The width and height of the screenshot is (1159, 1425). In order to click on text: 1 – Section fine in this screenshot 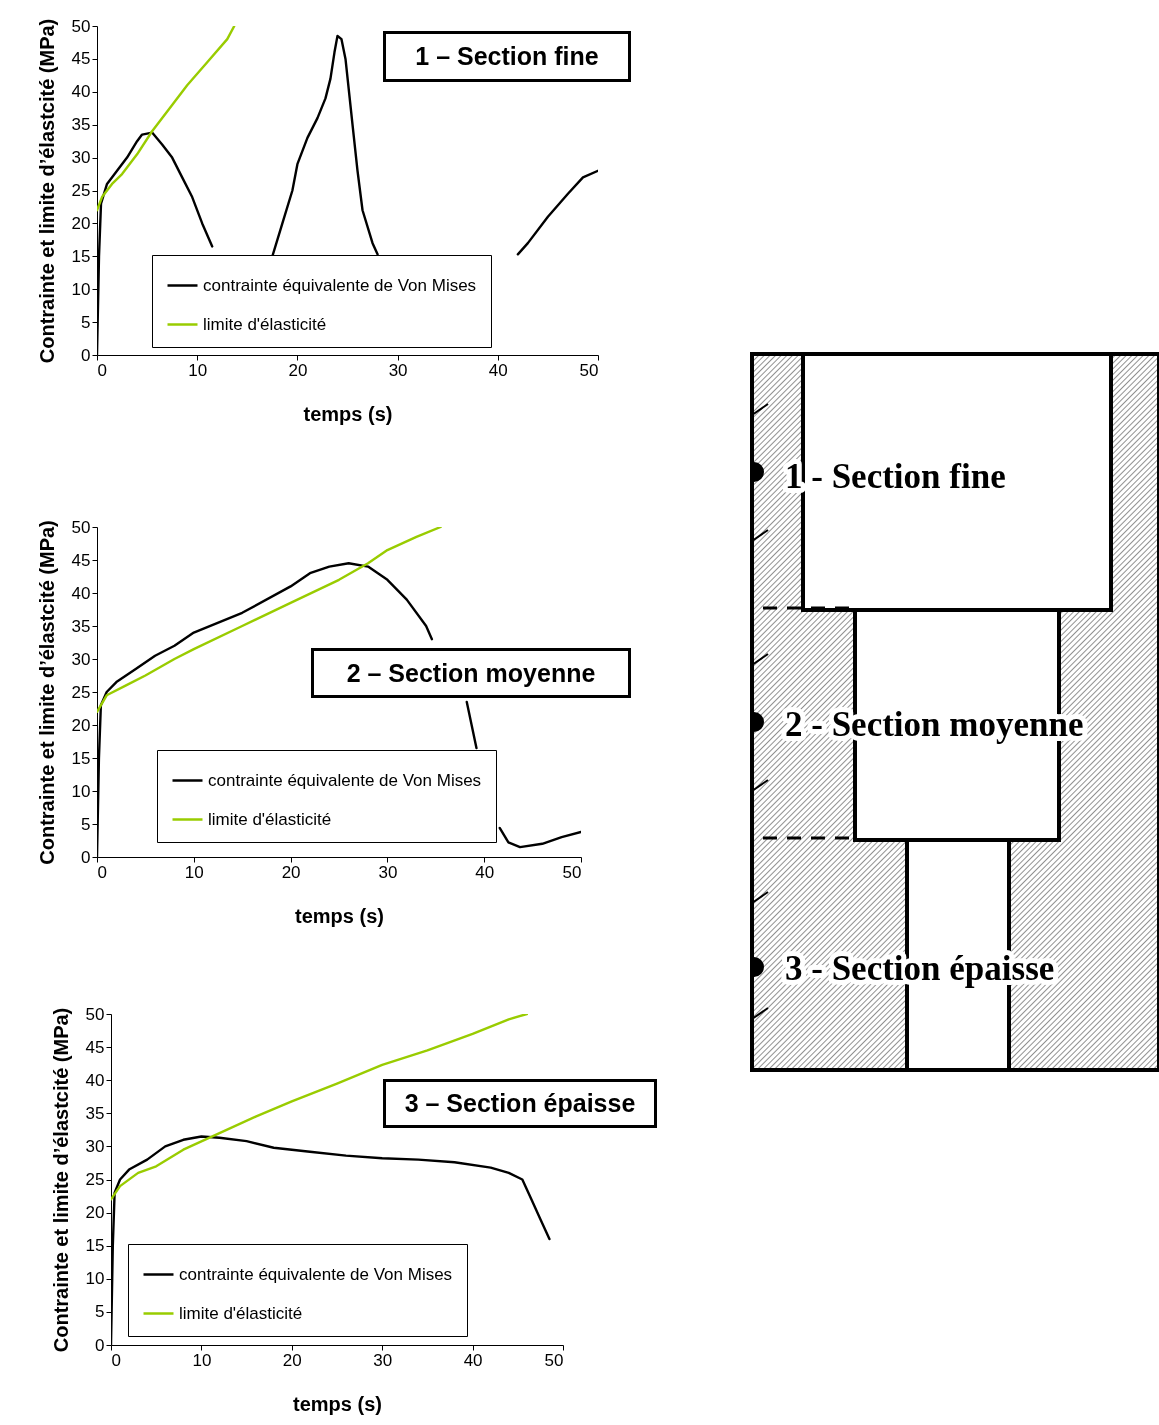, I will do `click(507, 56)`.